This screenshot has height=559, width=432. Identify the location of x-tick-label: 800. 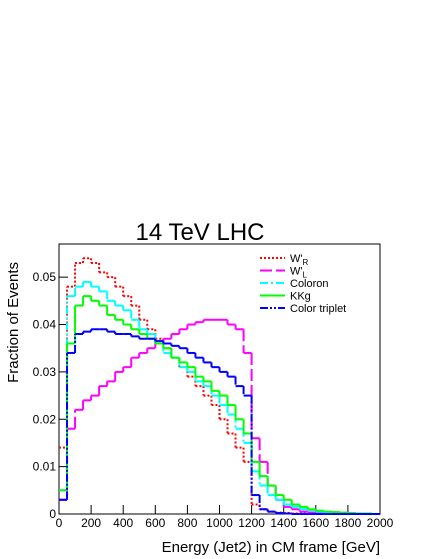
(187, 523).